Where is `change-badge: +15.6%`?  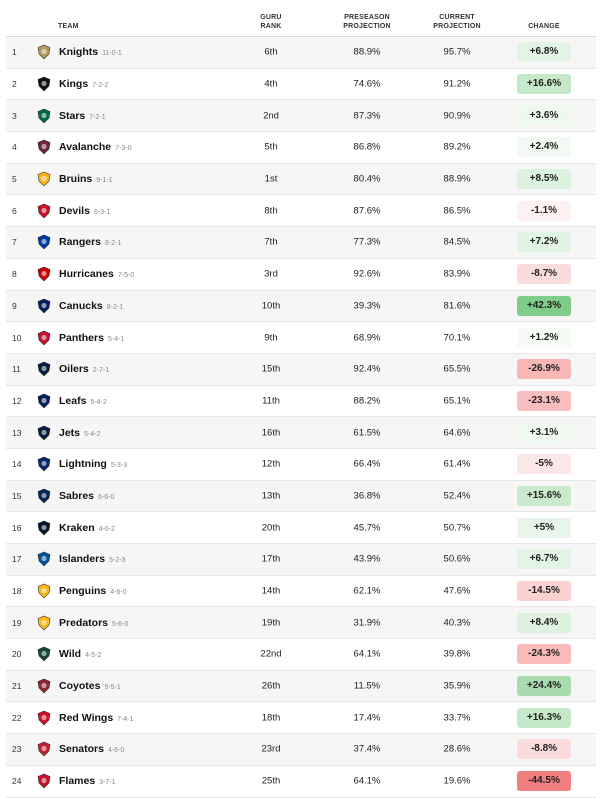 change-badge: +15.6% is located at coordinates (544, 495).